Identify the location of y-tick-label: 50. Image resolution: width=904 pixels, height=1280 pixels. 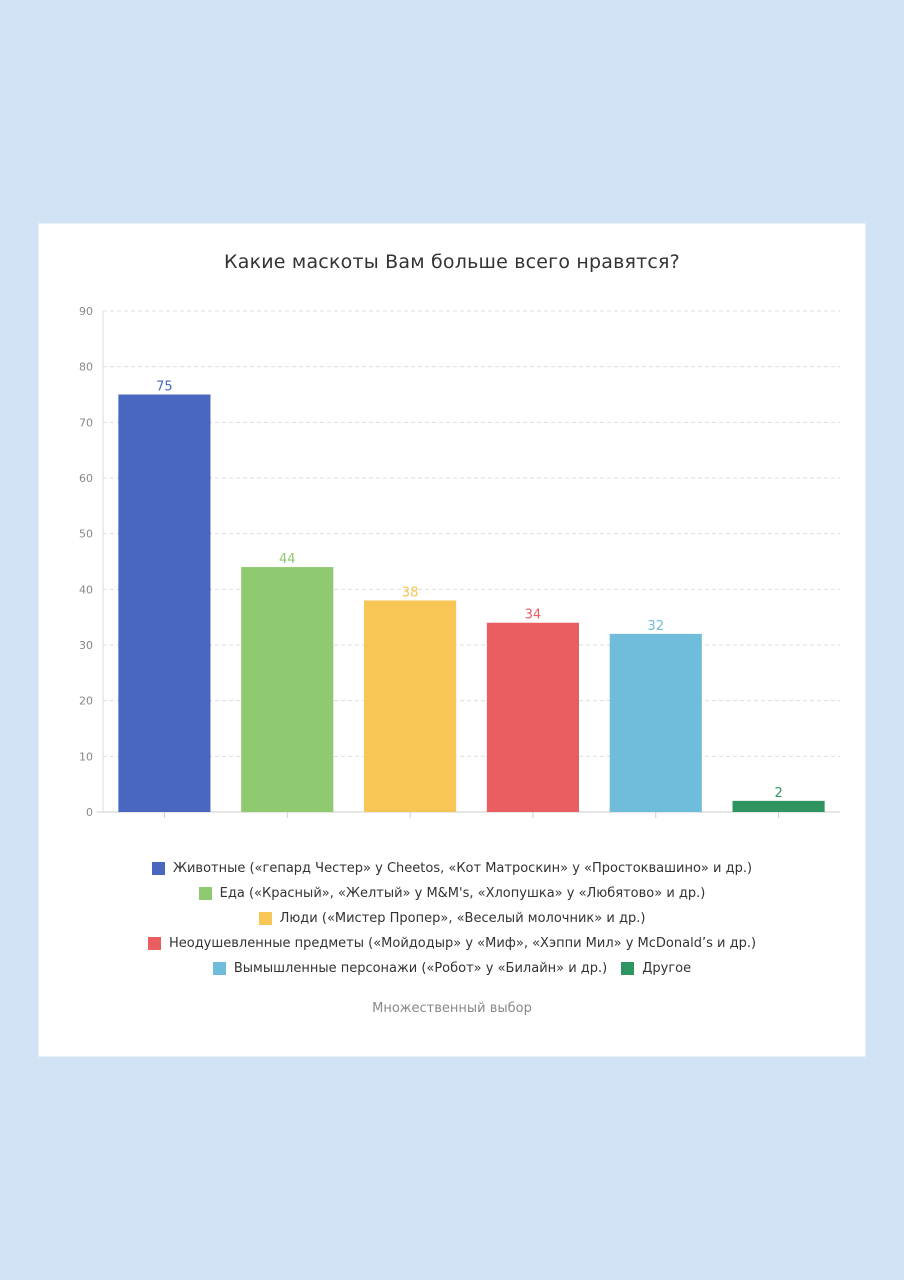
(86, 534).